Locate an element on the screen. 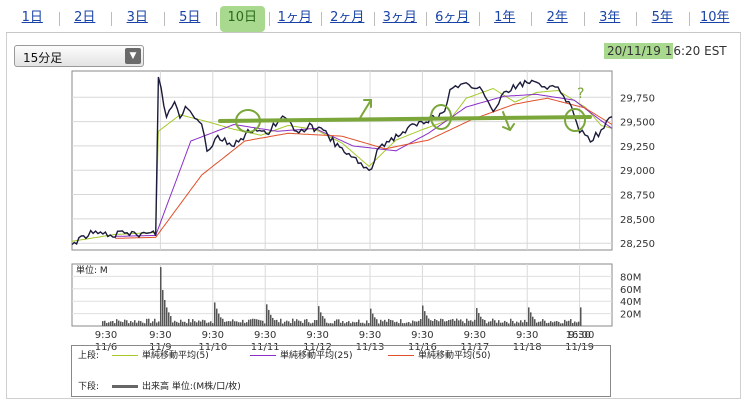 The width and height of the screenshot is (749, 403). x-tick-date-label: 11/16 is located at coordinates (422, 347).